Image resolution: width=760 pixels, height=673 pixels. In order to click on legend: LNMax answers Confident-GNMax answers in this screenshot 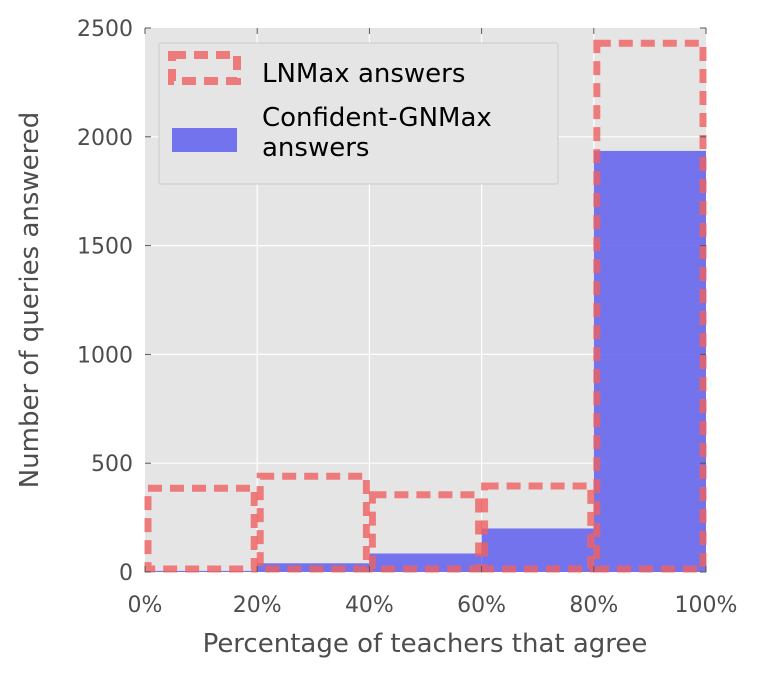, I will do `click(358, 113)`.